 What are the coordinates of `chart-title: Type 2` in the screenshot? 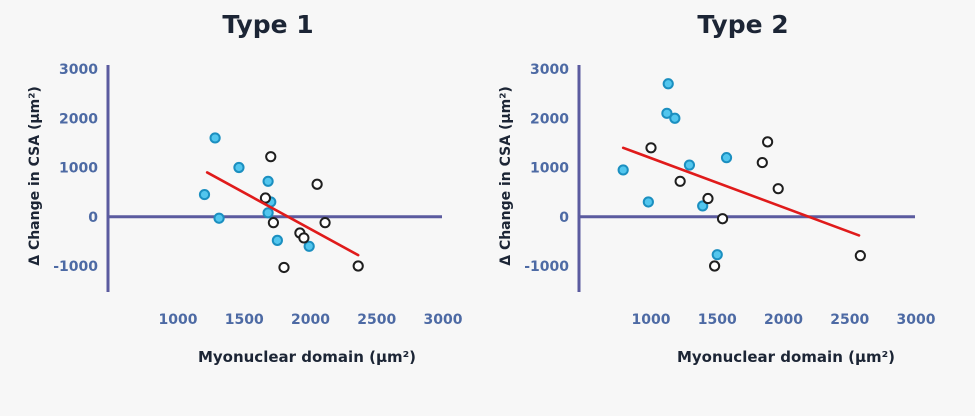 It's located at (742, 24).